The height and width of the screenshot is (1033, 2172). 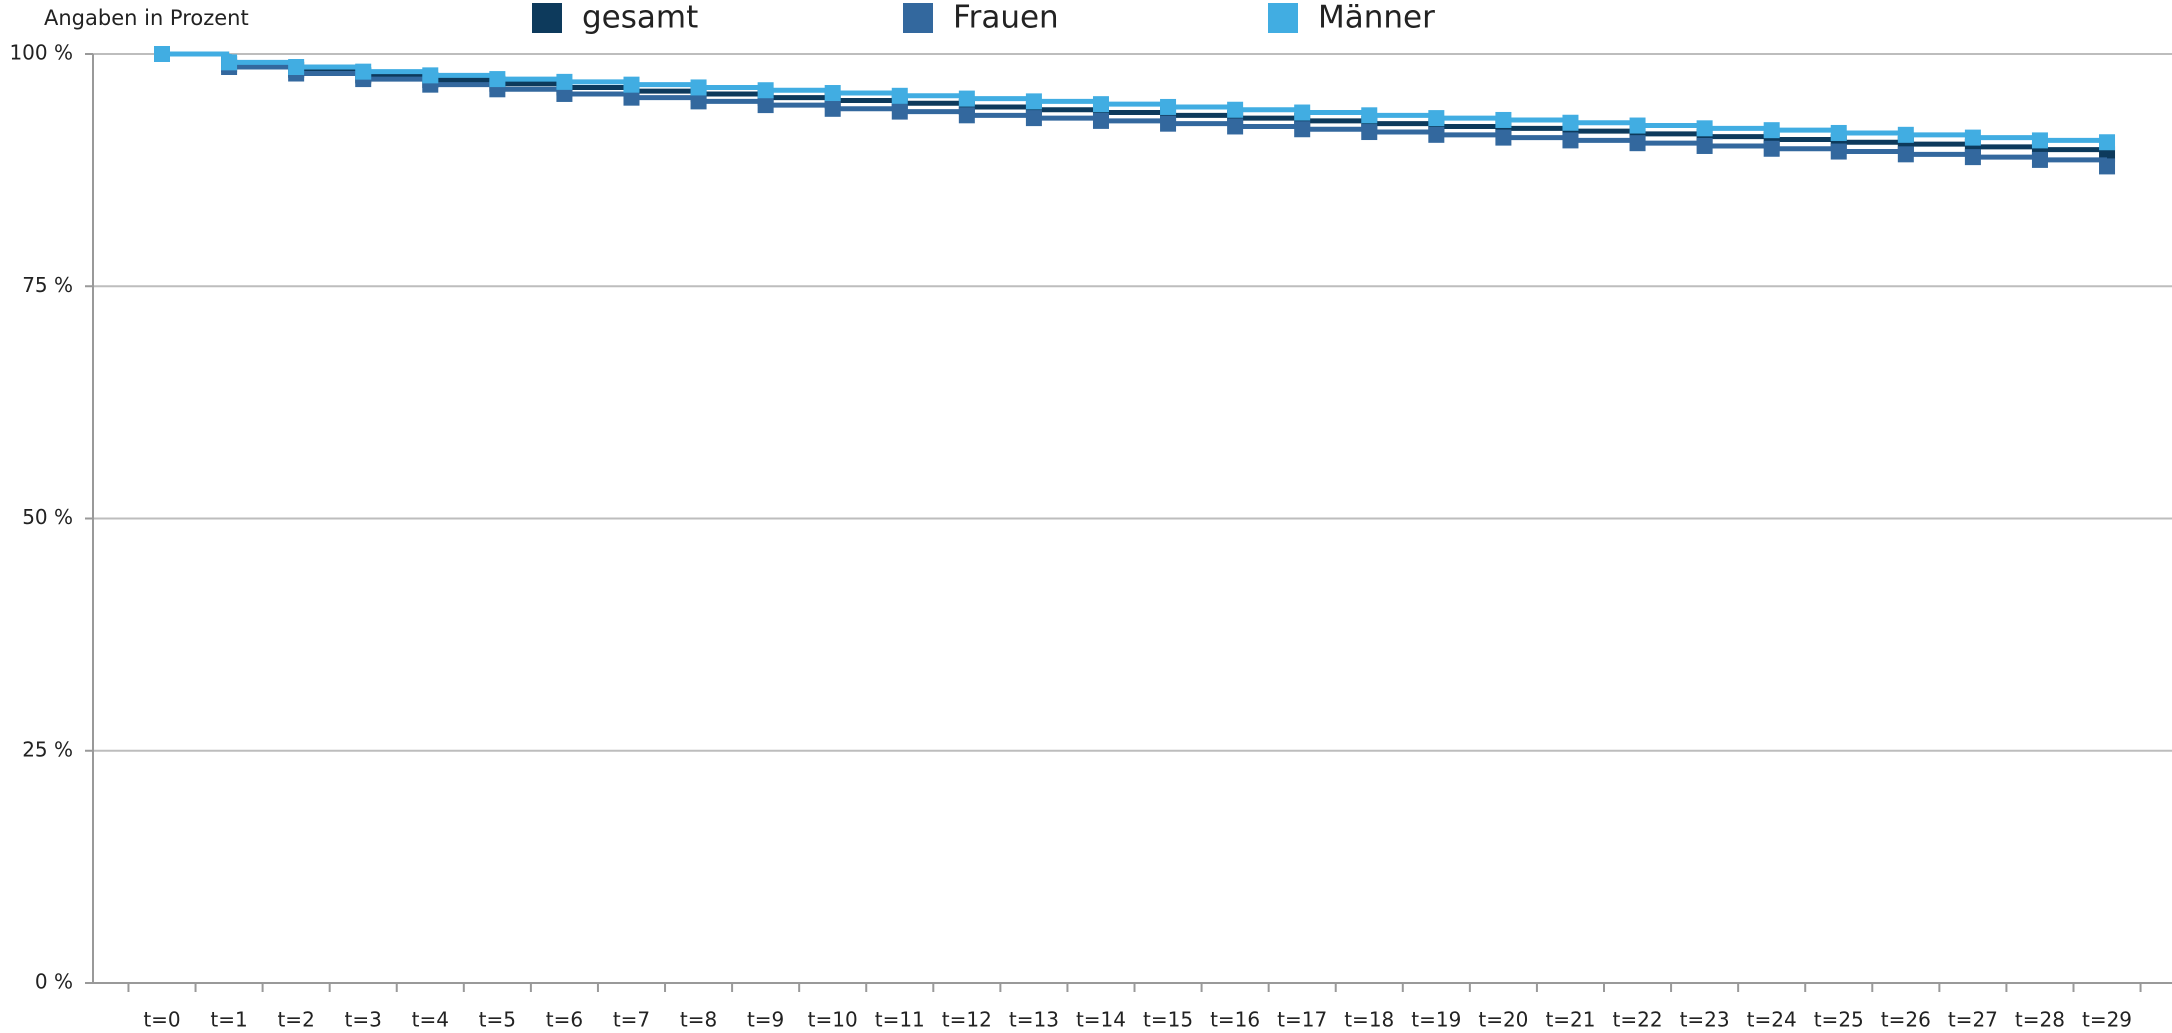 I want to click on x-tick-label: t=11, so click(x=900, y=1020).